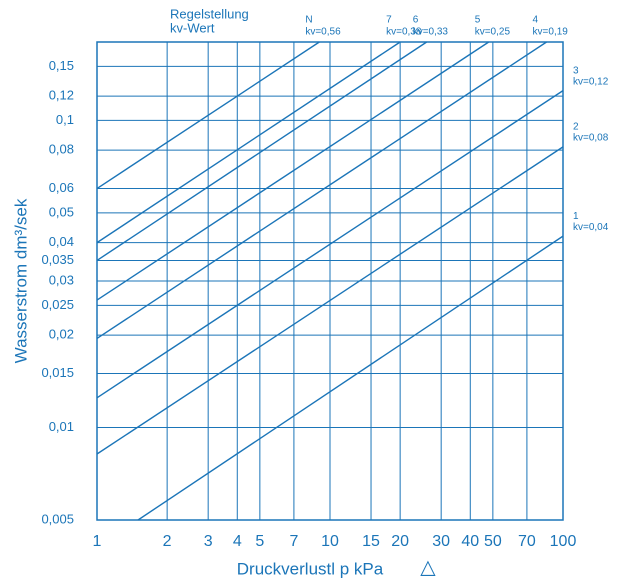  I want to click on y-tick-label: 0,035, so click(57, 259).